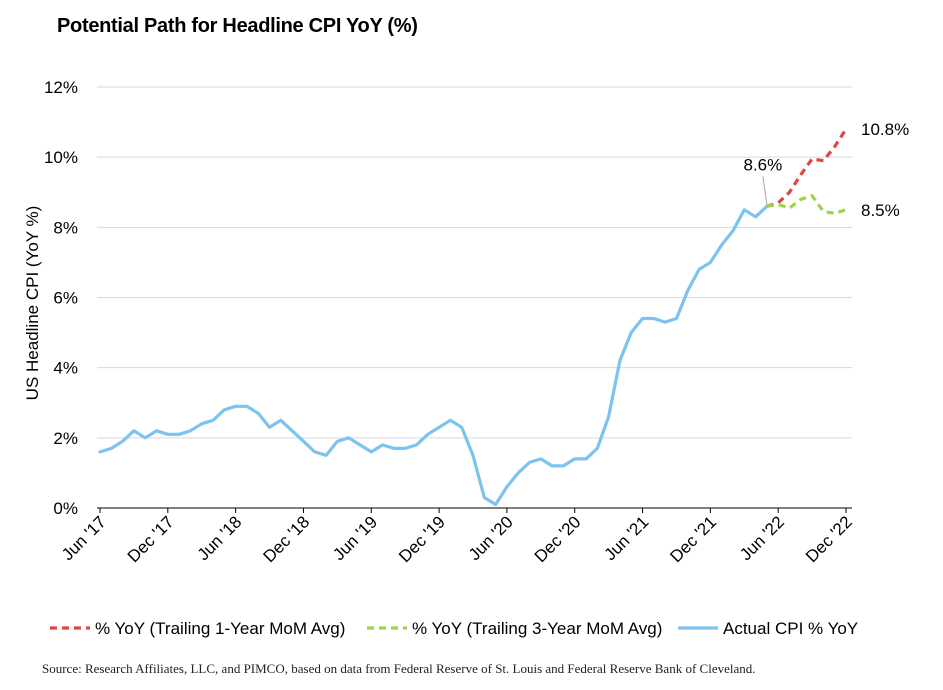 The image size is (943, 690). What do you see at coordinates (237, 26) in the screenshot?
I see `chart-title: Potential Path for Headline CPI YoY (%)` at bounding box center [237, 26].